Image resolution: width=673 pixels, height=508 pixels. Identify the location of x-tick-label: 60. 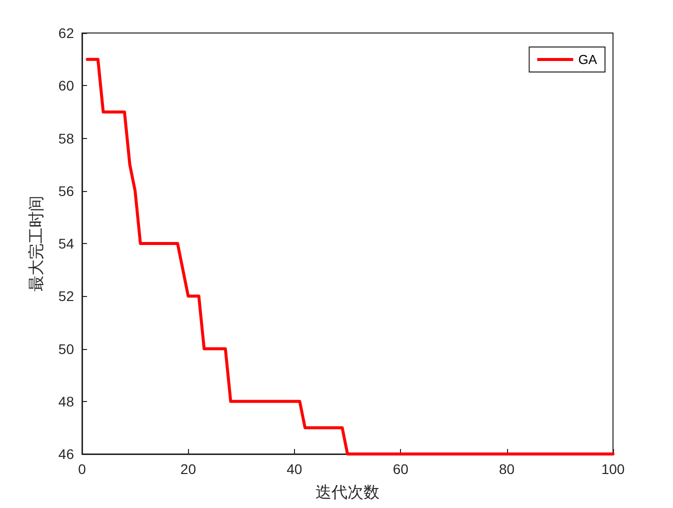
(400, 469).